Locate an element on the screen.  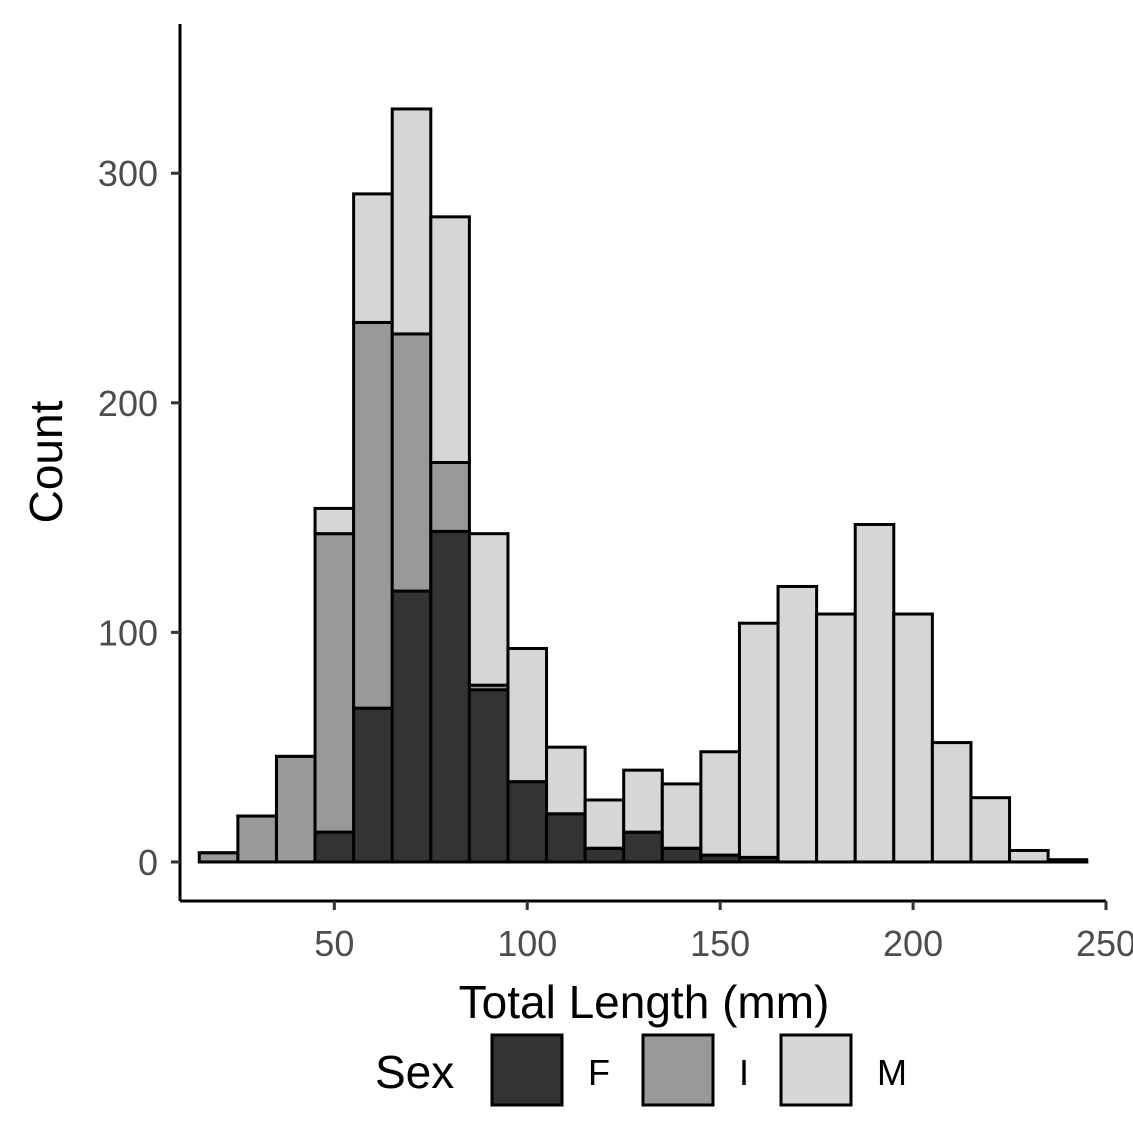
y-tick-label-200: 200 is located at coordinates (128, 403).